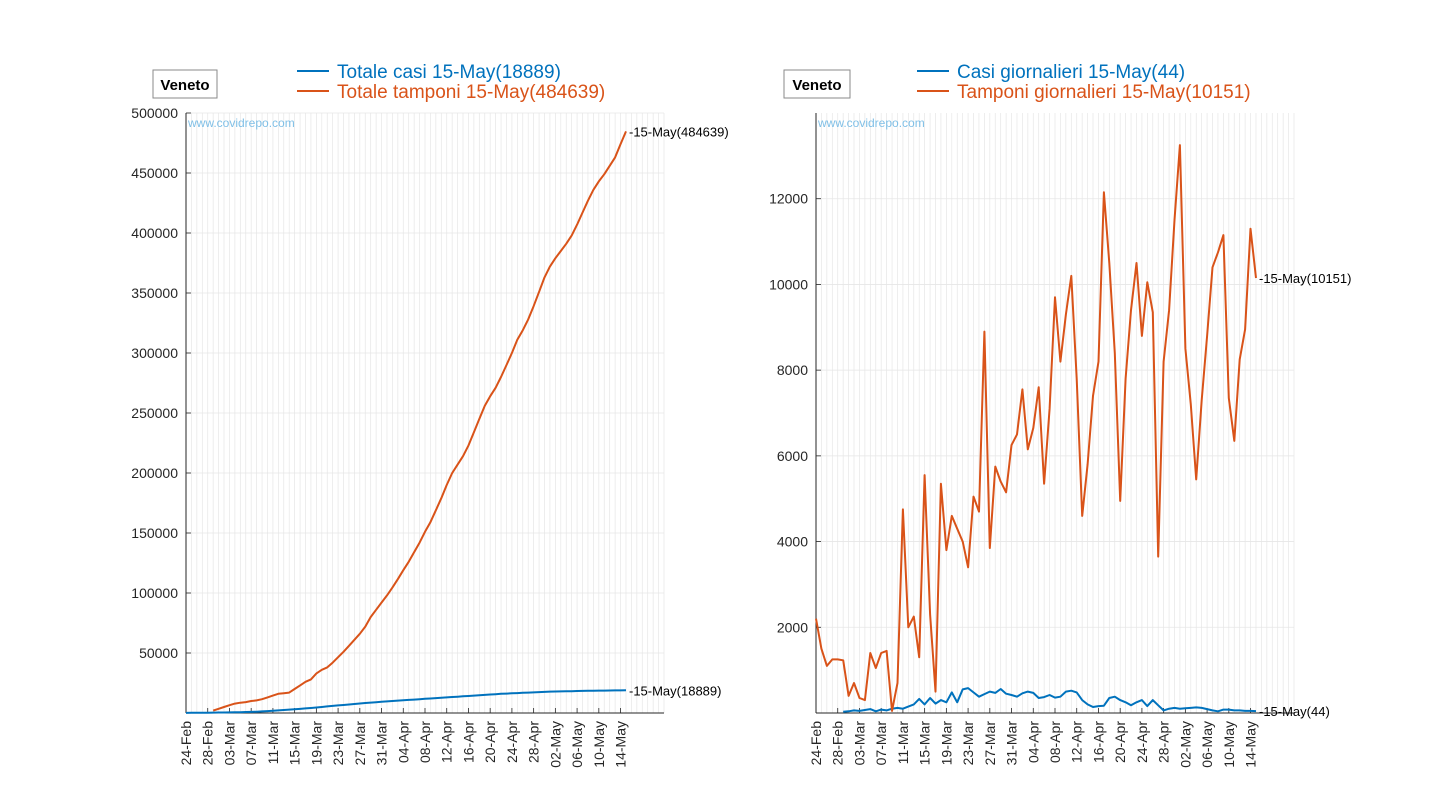 Image resolution: width=1430 pixels, height=800 pixels. I want to click on end-label-text: 15-May(18889), so click(677, 690).